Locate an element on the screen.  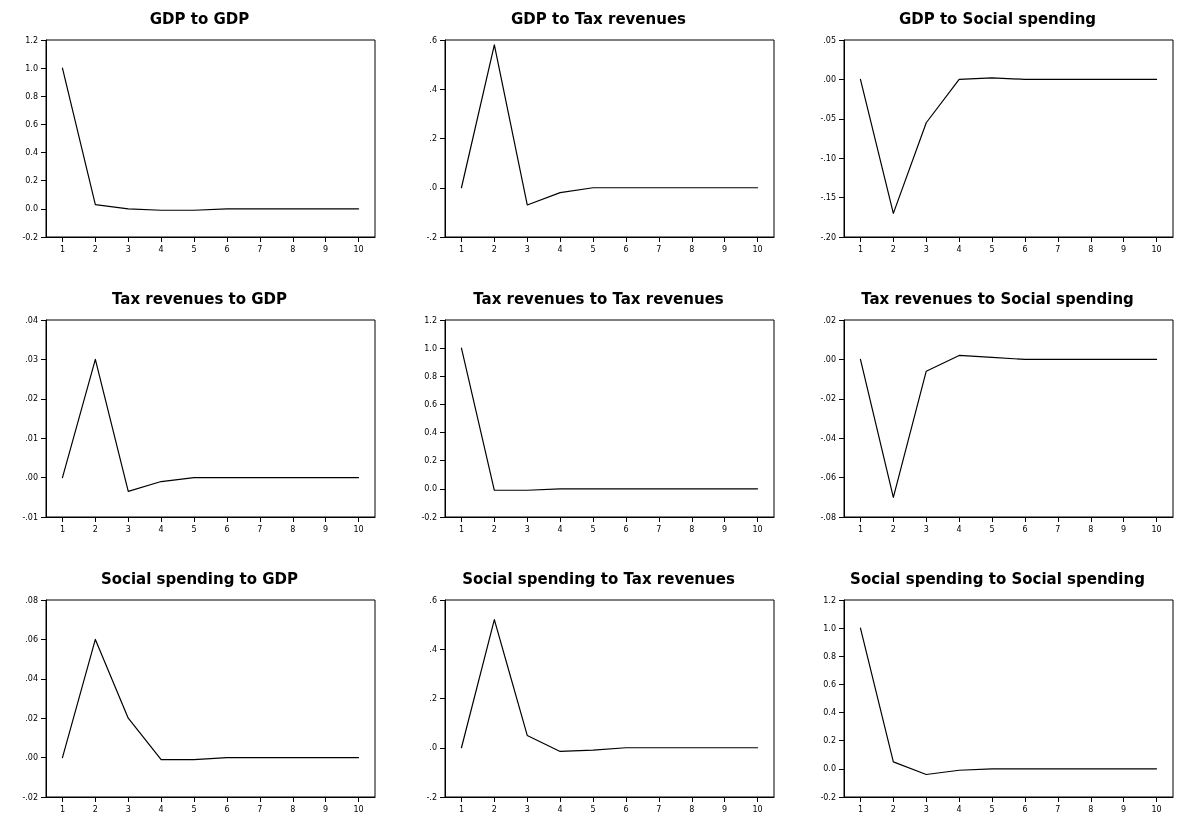
y-tick-label: .4 is located at coordinates (433, 89).